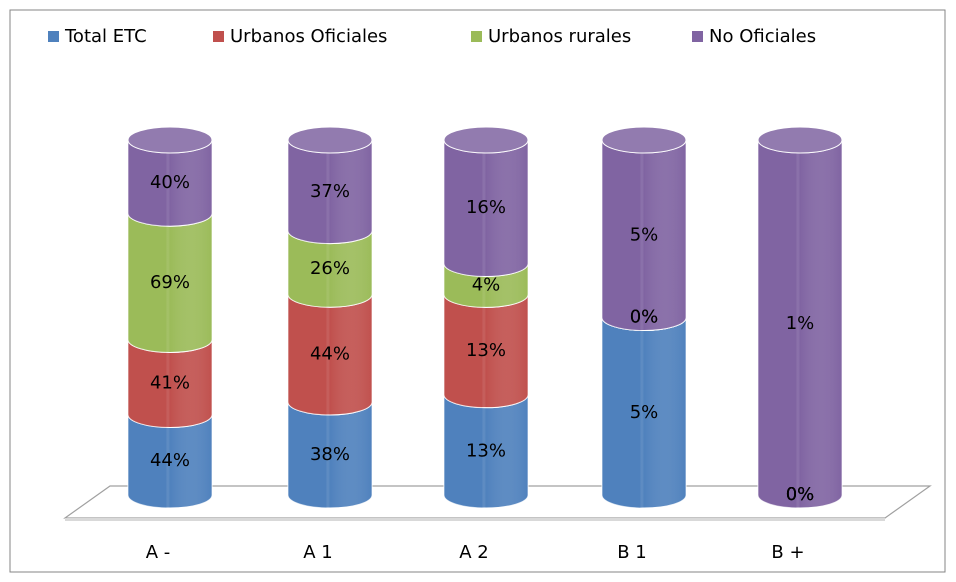 The height and width of the screenshot is (582, 956). What do you see at coordinates (105, 36) in the screenshot?
I see `legend-label: Total ETC` at bounding box center [105, 36].